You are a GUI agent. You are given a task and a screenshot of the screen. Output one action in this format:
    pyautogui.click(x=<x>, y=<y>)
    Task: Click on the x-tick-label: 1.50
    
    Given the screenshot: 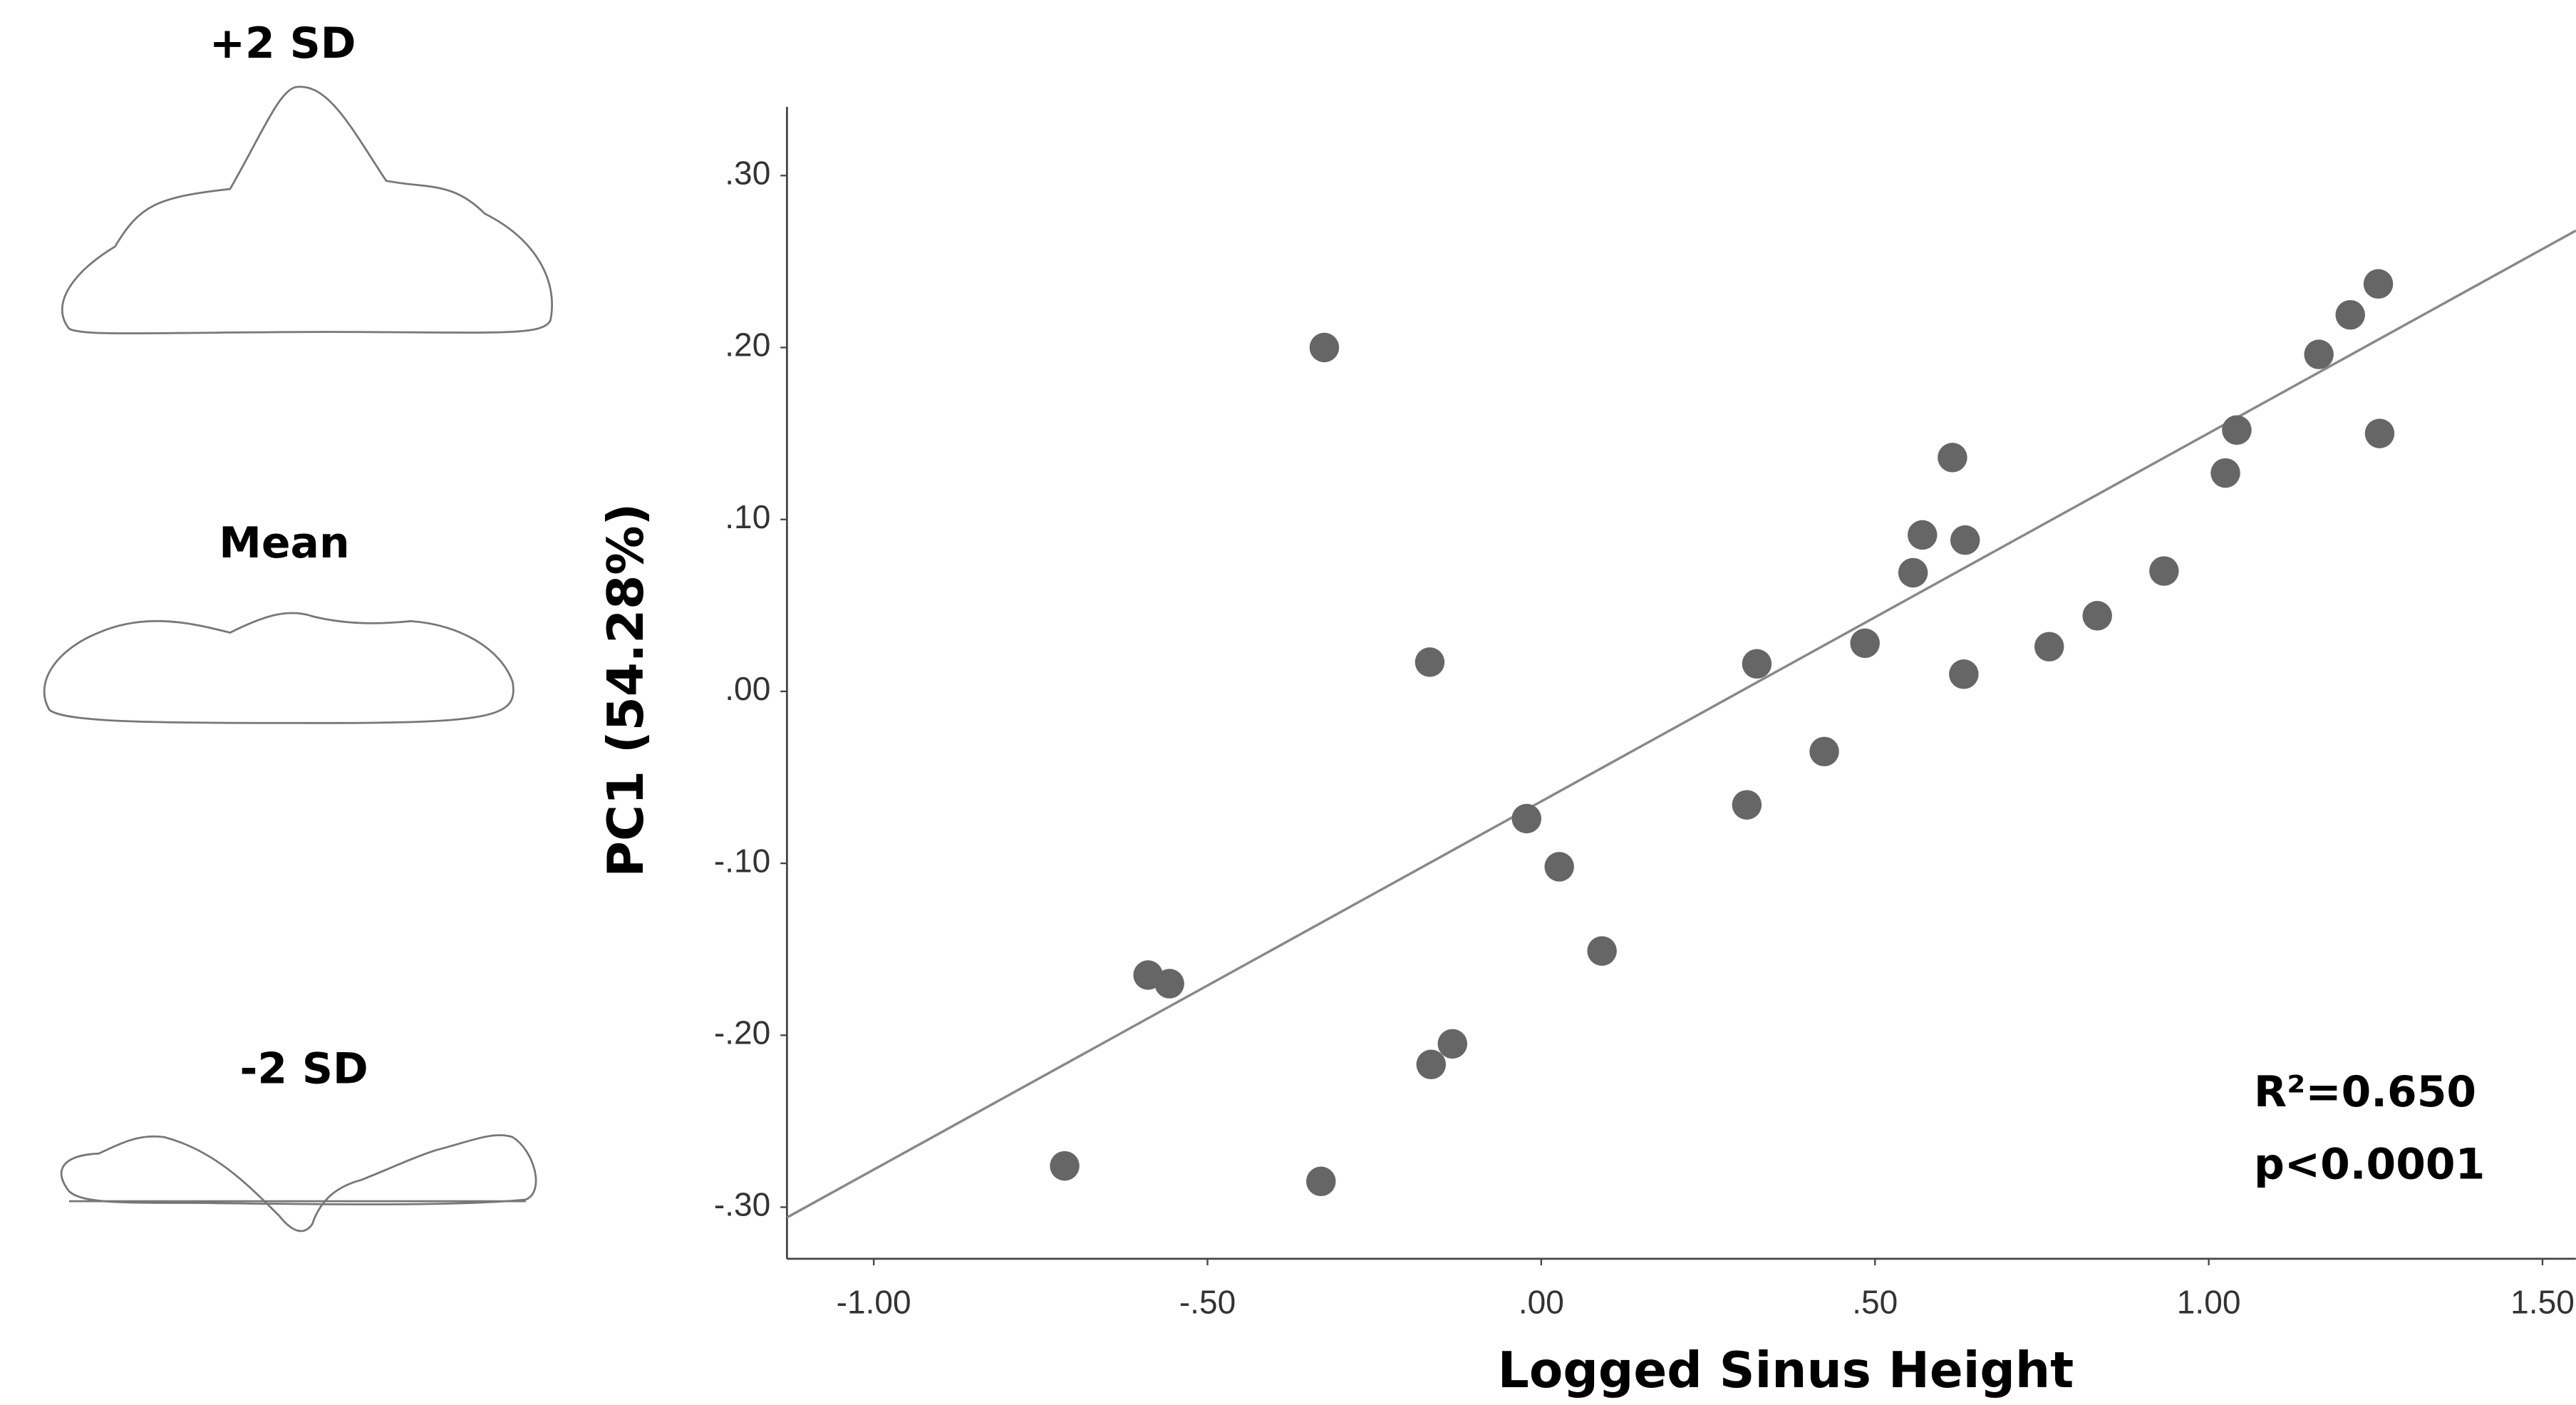 What is the action you would take?
    pyautogui.click(x=2543, y=1303)
    